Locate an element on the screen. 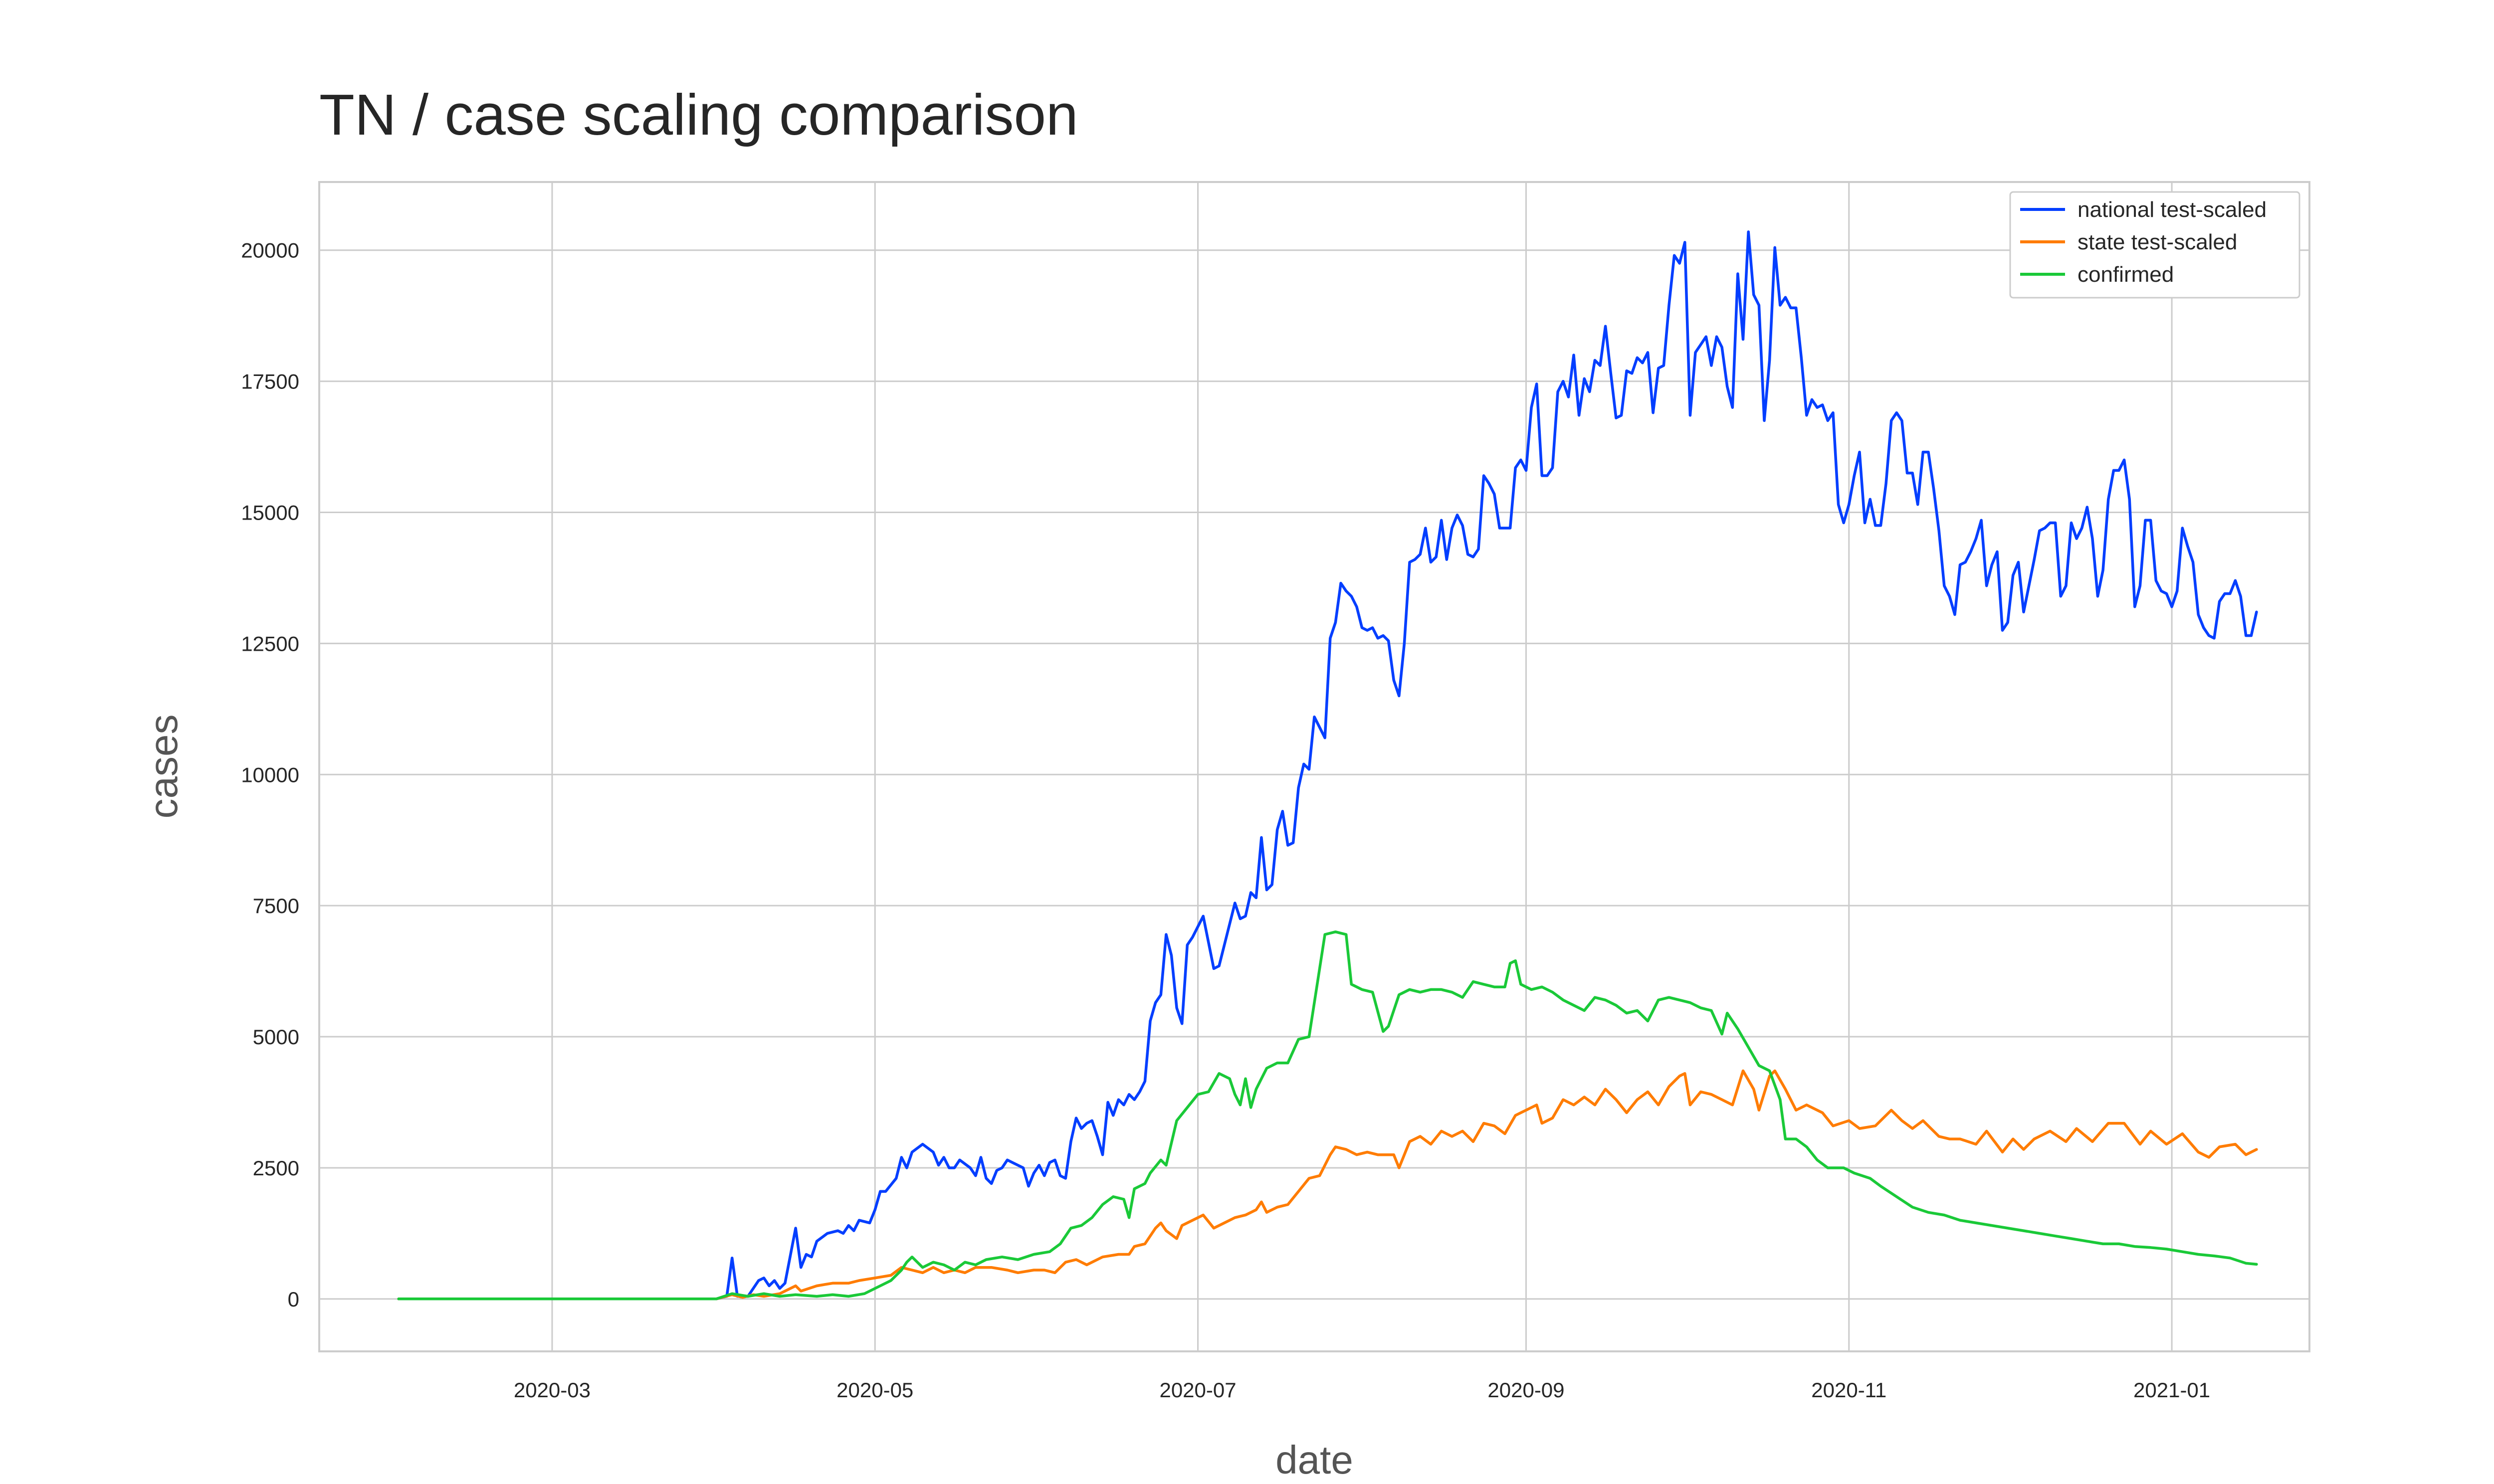 The height and width of the screenshot is (1484, 2494). y-tick-label: 2500 is located at coordinates (276, 1168).